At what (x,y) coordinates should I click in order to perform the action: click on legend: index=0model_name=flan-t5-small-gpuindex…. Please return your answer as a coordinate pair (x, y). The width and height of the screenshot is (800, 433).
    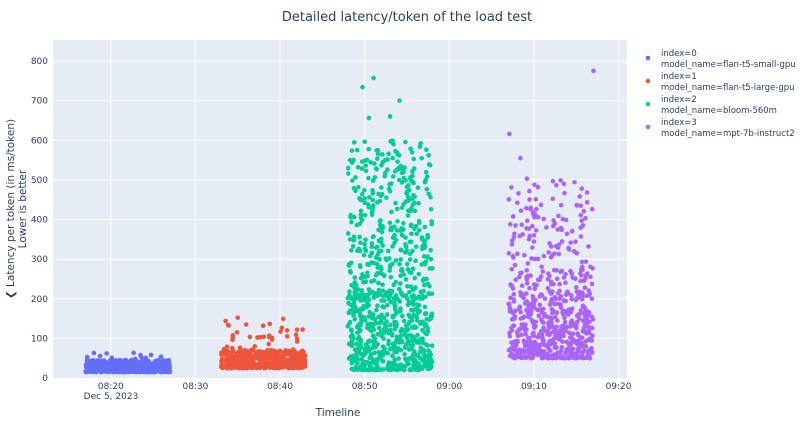
    Looking at the image, I should click on (720, 94).